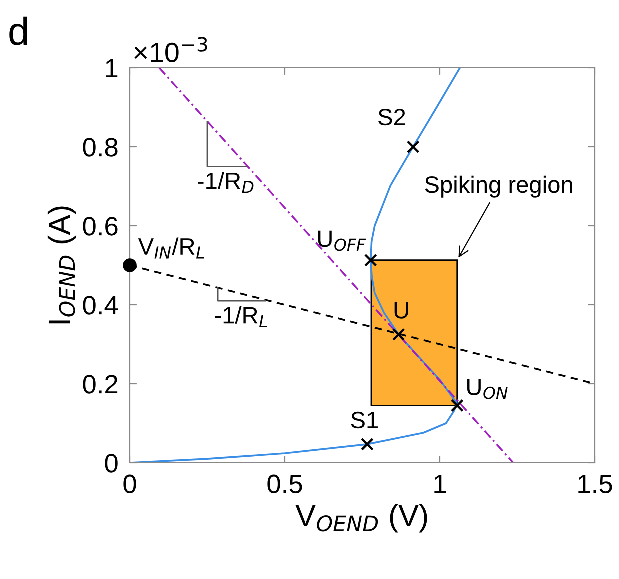  Describe the element at coordinates (226, 183) in the screenshot. I see `annotation: -1/R$_{D}$` at that location.